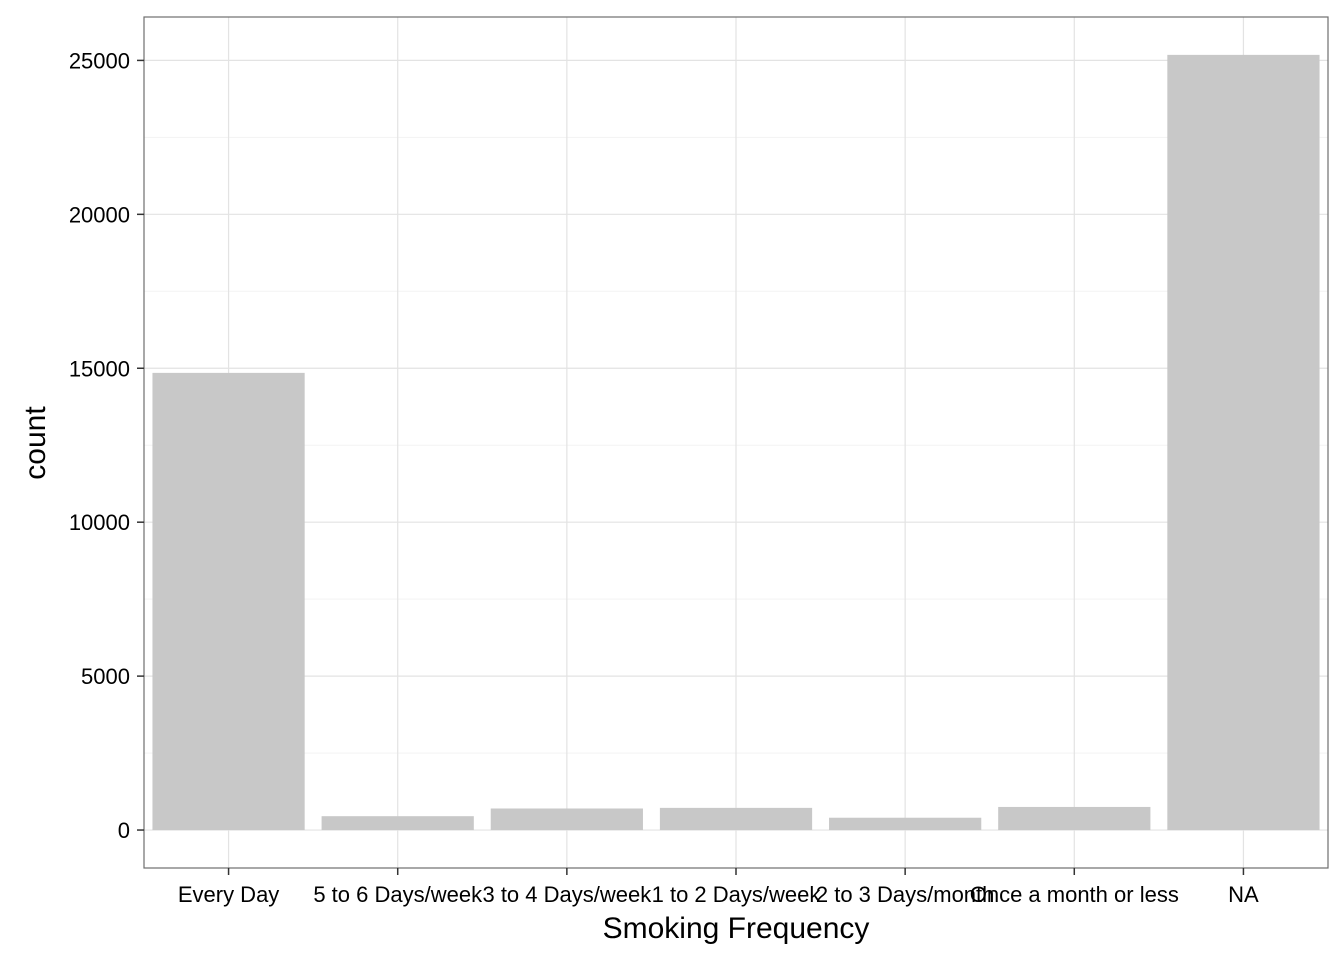  What do you see at coordinates (1074, 894) in the screenshot?
I see `x-tick-label: Once a month or less` at bounding box center [1074, 894].